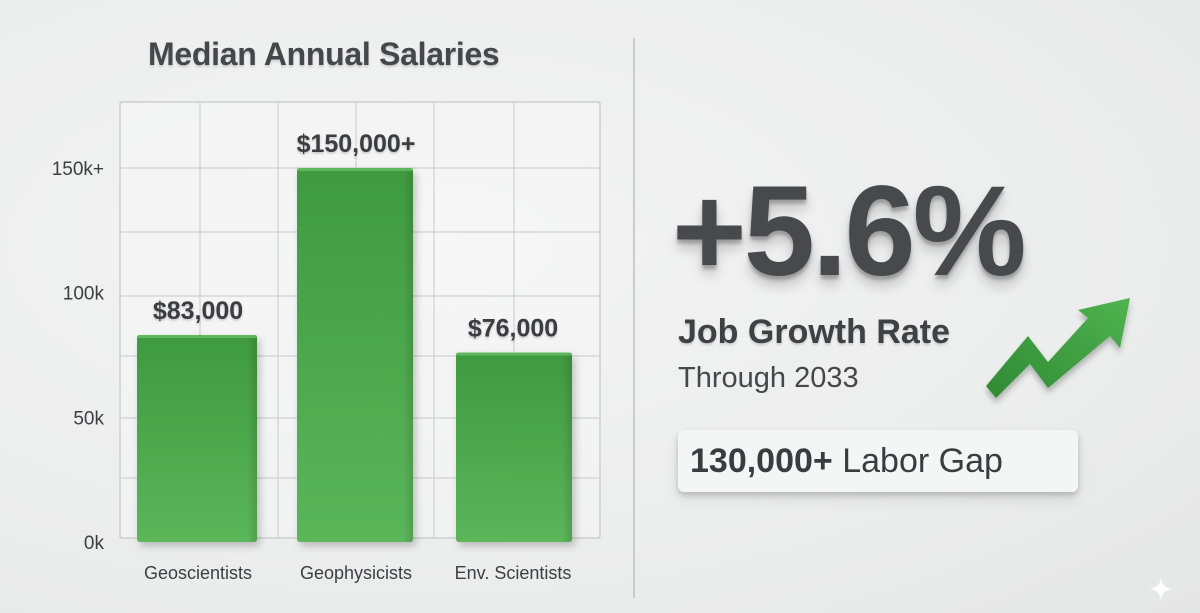 Image resolution: width=1200 pixels, height=613 pixels. Describe the element at coordinates (78, 169) in the screenshot. I see `y-tick-label: 150k+` at that location.